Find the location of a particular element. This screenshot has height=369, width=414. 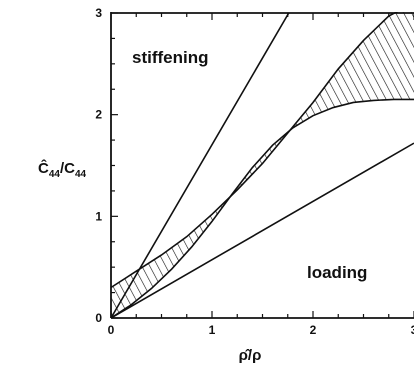

y-axis-title: Ĉ44/C44 is located at coordinates (62, 169).